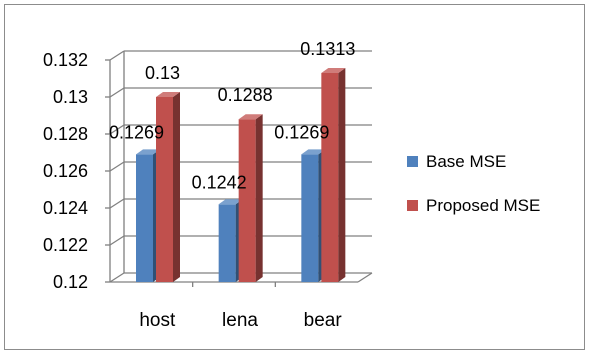 The height and width of the screenshot is (354, 590). What do you see at coordinates (65, 60) in the screenshot?
I see `y-tick-label: 0.132` at bounding box center [65, 60].